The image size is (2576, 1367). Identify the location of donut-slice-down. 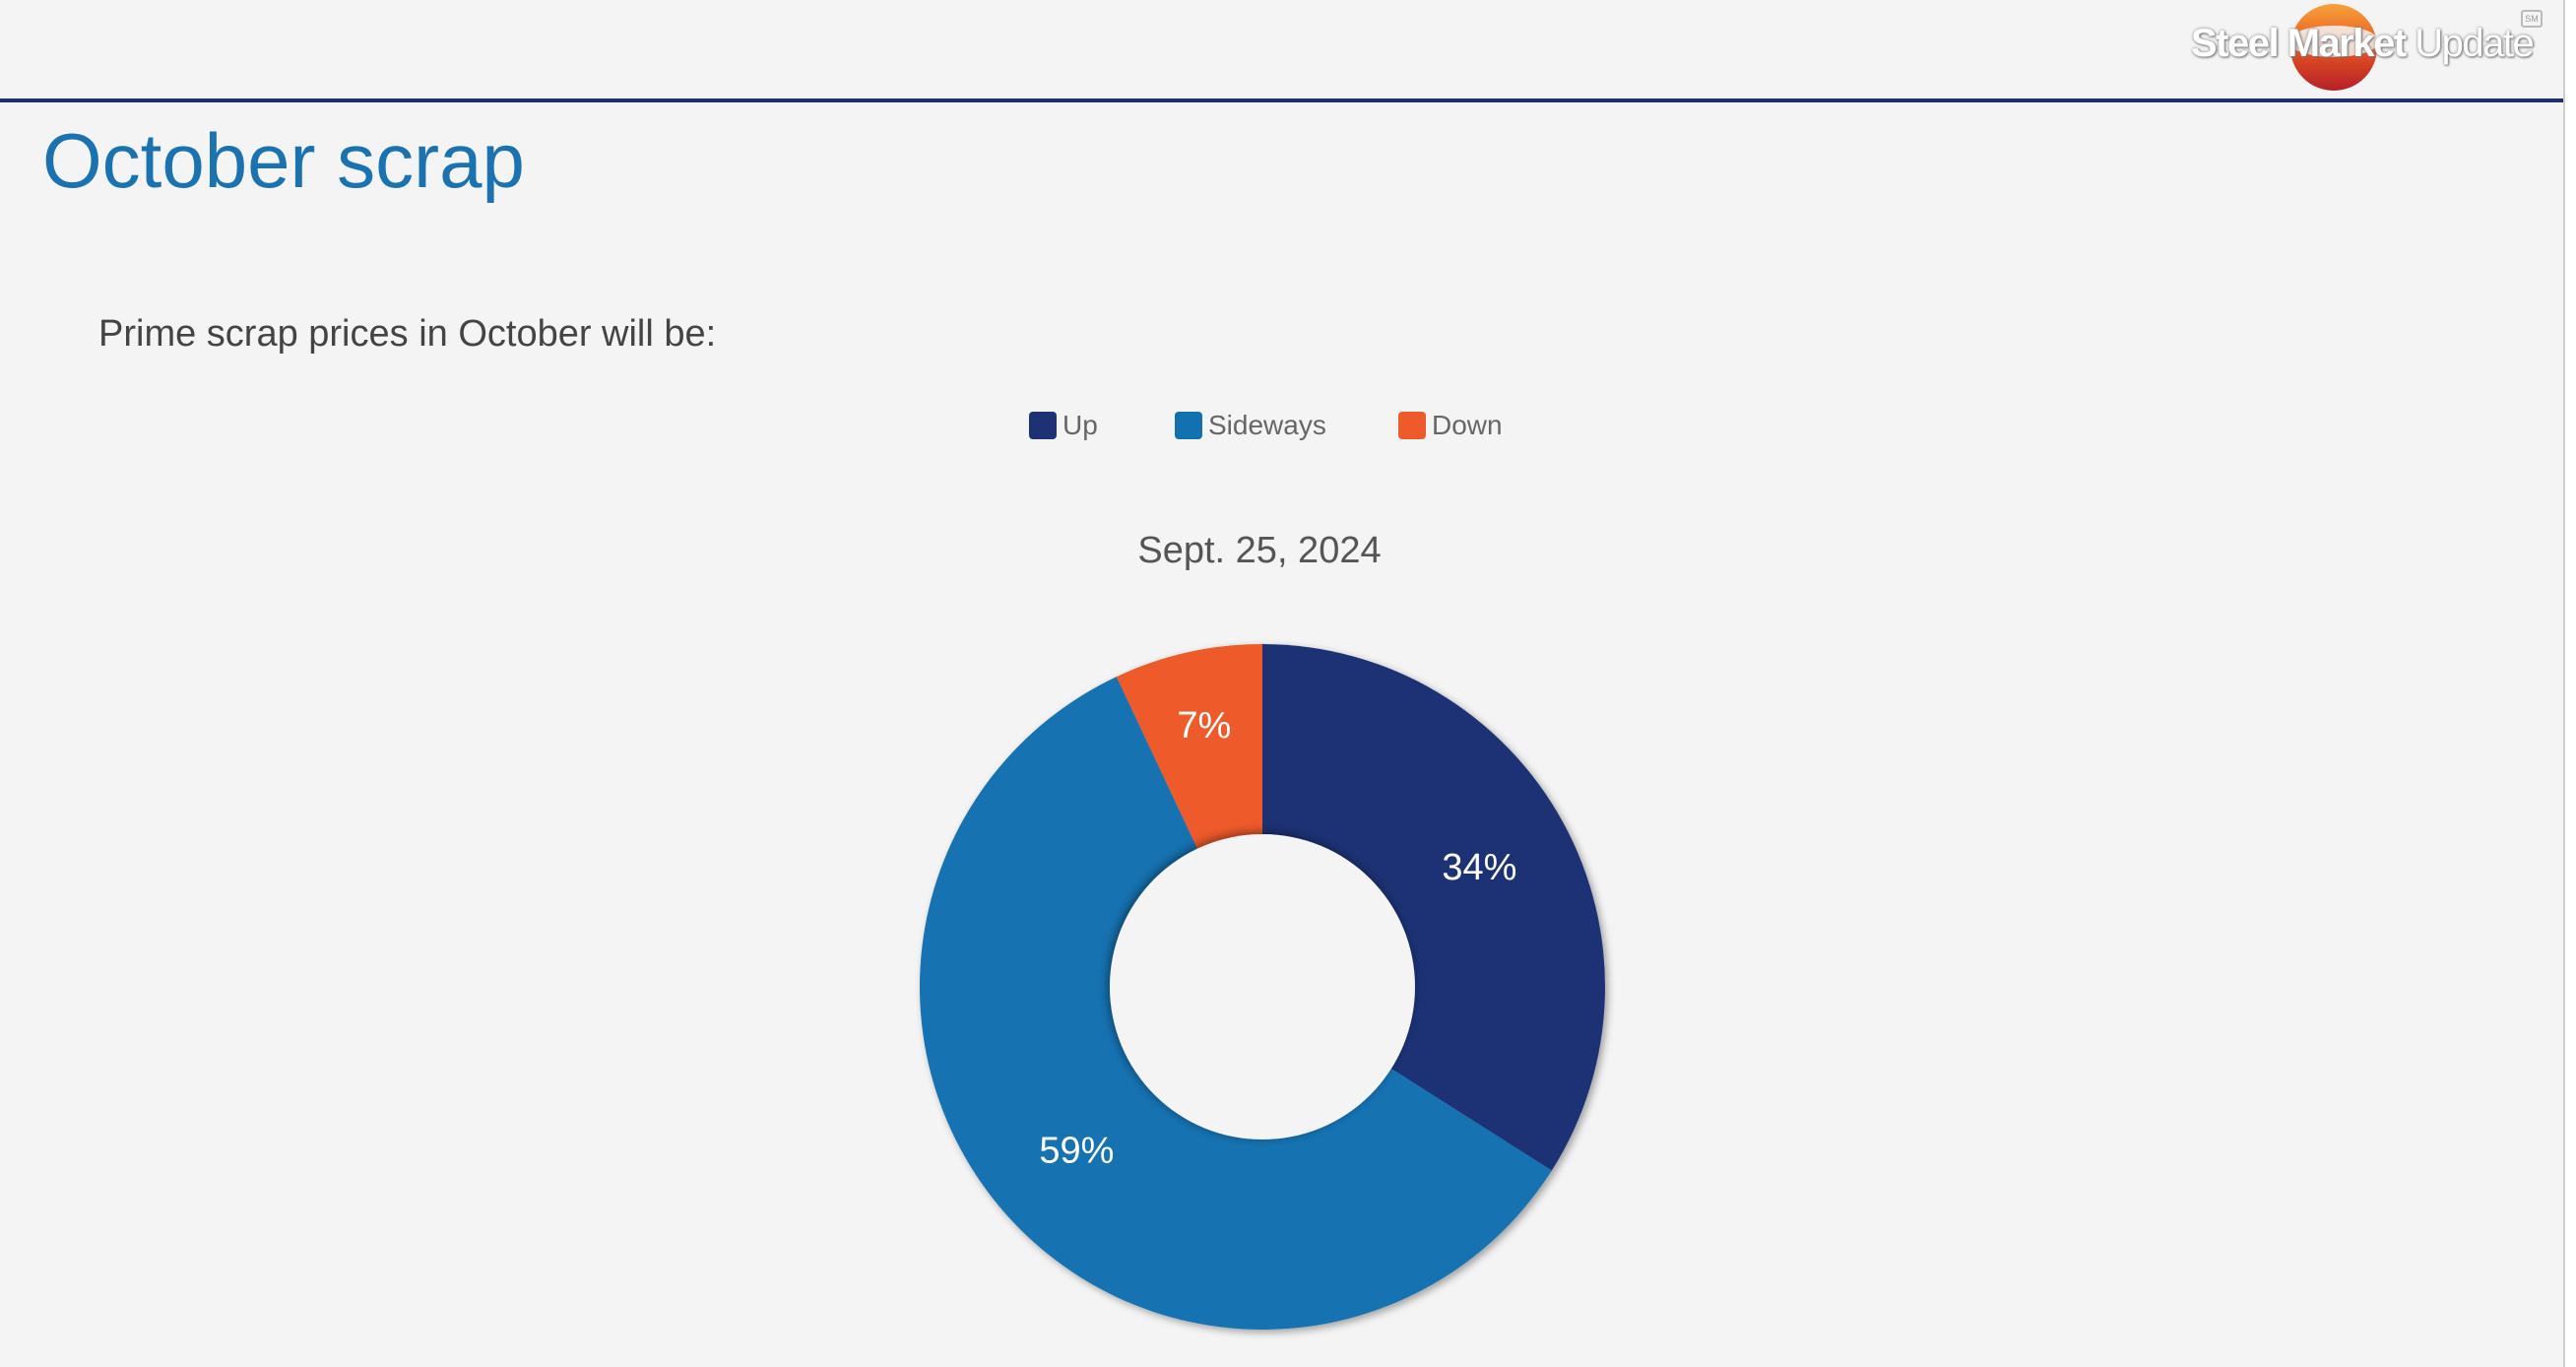
(1189, 816).